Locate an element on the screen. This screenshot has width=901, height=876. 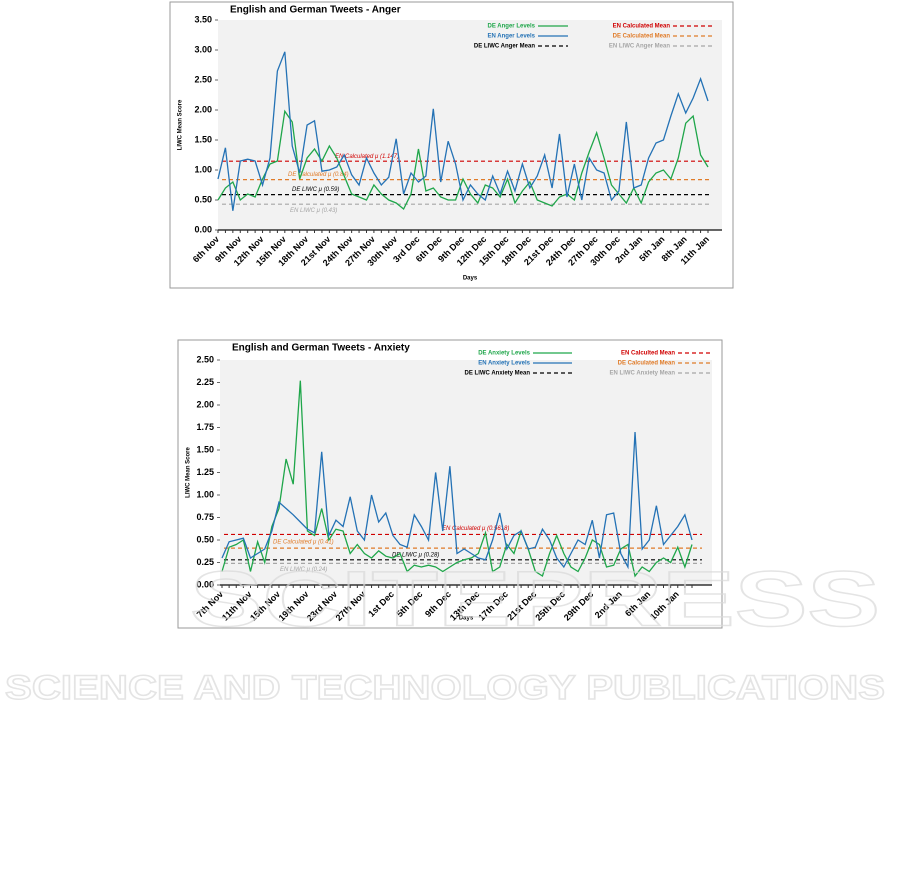
legend-label: EN Calculted Mean is located at coordinates (648, 354).